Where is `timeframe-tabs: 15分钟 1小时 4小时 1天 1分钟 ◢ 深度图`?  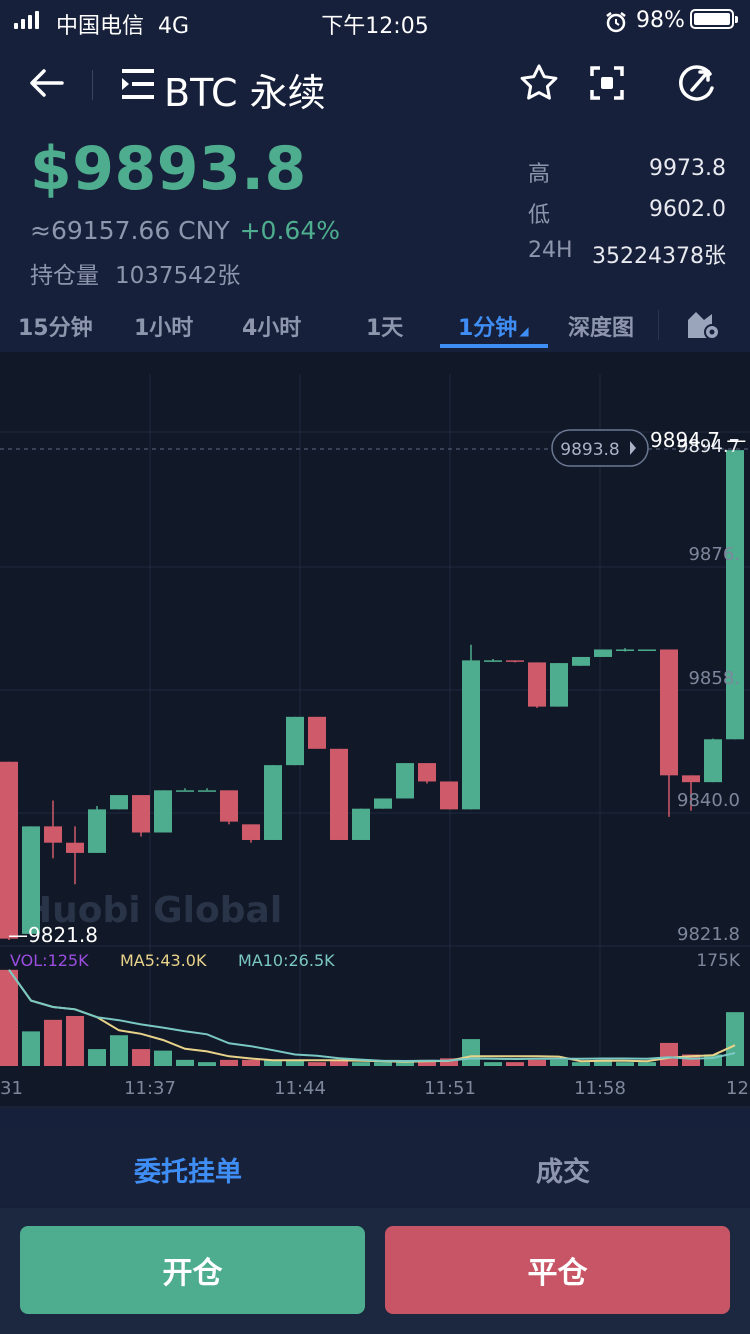
timeframe-tabs: 15分钟 1小时 4小时 1天 1分钟 ◢ 深度图 is located at coordinates (375, 326).